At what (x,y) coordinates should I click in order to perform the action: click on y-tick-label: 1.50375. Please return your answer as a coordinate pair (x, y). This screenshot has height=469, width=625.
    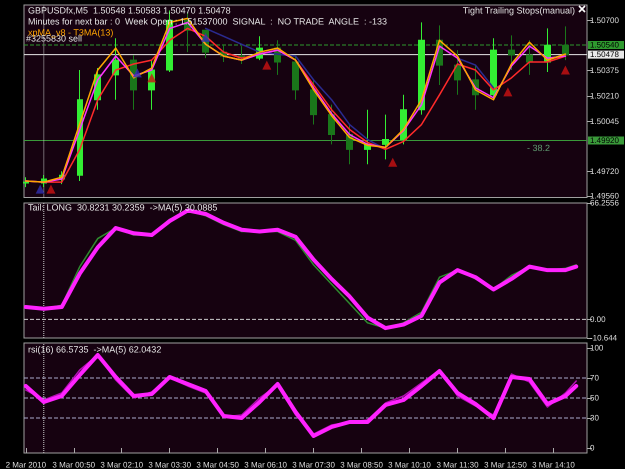
    Looking at the image, I should click on (605, 70).